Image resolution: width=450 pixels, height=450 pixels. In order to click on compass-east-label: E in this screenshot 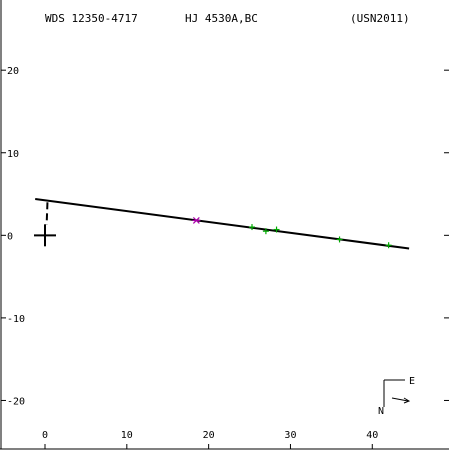, I will do `click(412, 381)`.